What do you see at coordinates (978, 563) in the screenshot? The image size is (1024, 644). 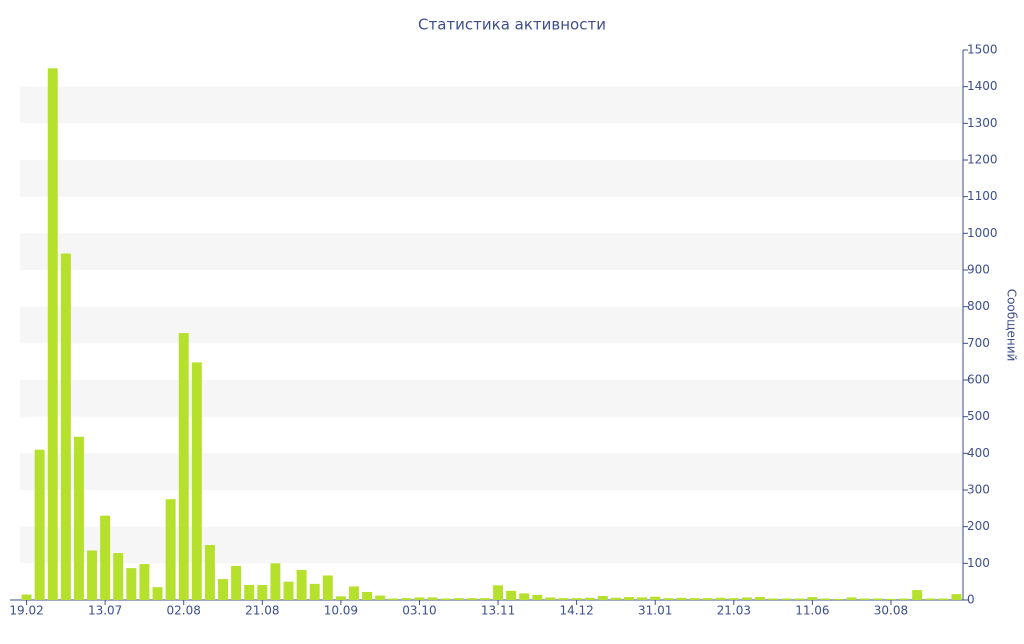 I see `y-tick-label: 100` at bounding box center [978, 563].